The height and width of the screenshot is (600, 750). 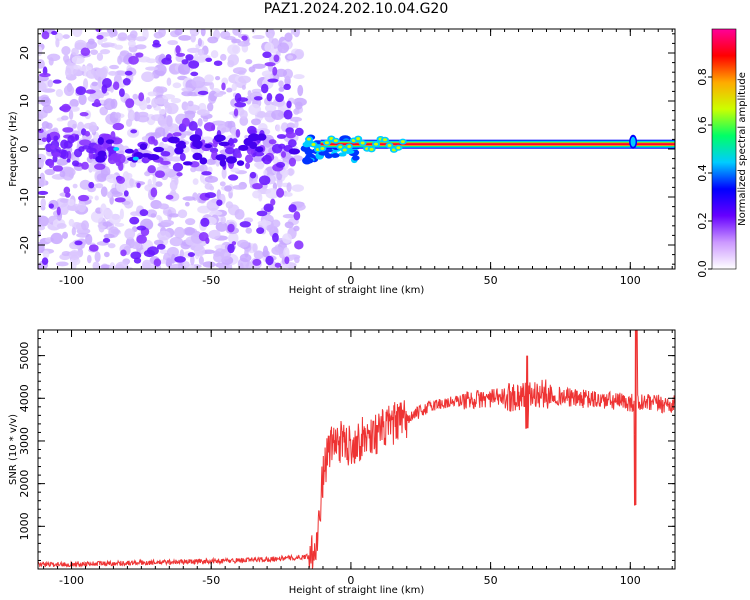 I want to click on x-tick-label: -50, so click(x=211, y=280).